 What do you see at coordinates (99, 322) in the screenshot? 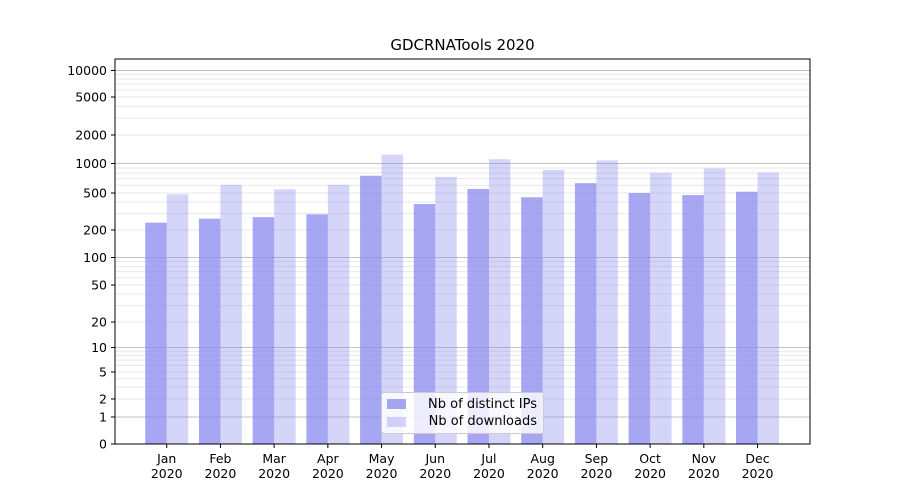
I see `y-tick-label: 20` at bounding box center [99, 322].